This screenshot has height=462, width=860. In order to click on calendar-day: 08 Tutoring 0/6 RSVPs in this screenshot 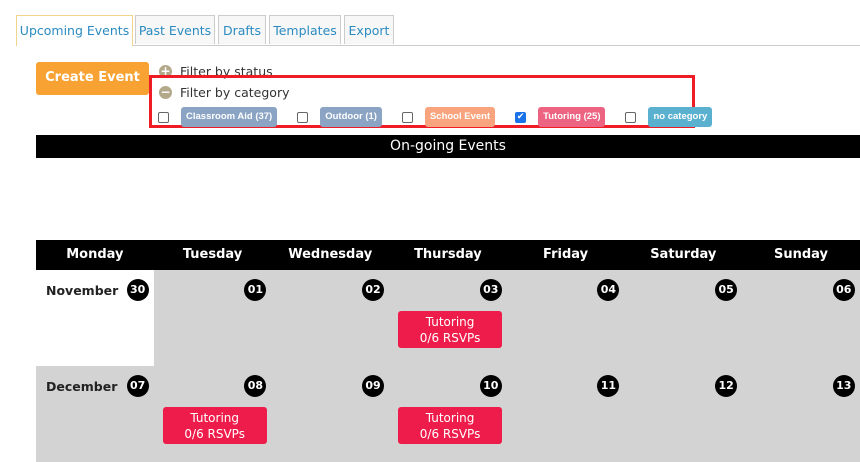, I will do `click(212, 414)`.